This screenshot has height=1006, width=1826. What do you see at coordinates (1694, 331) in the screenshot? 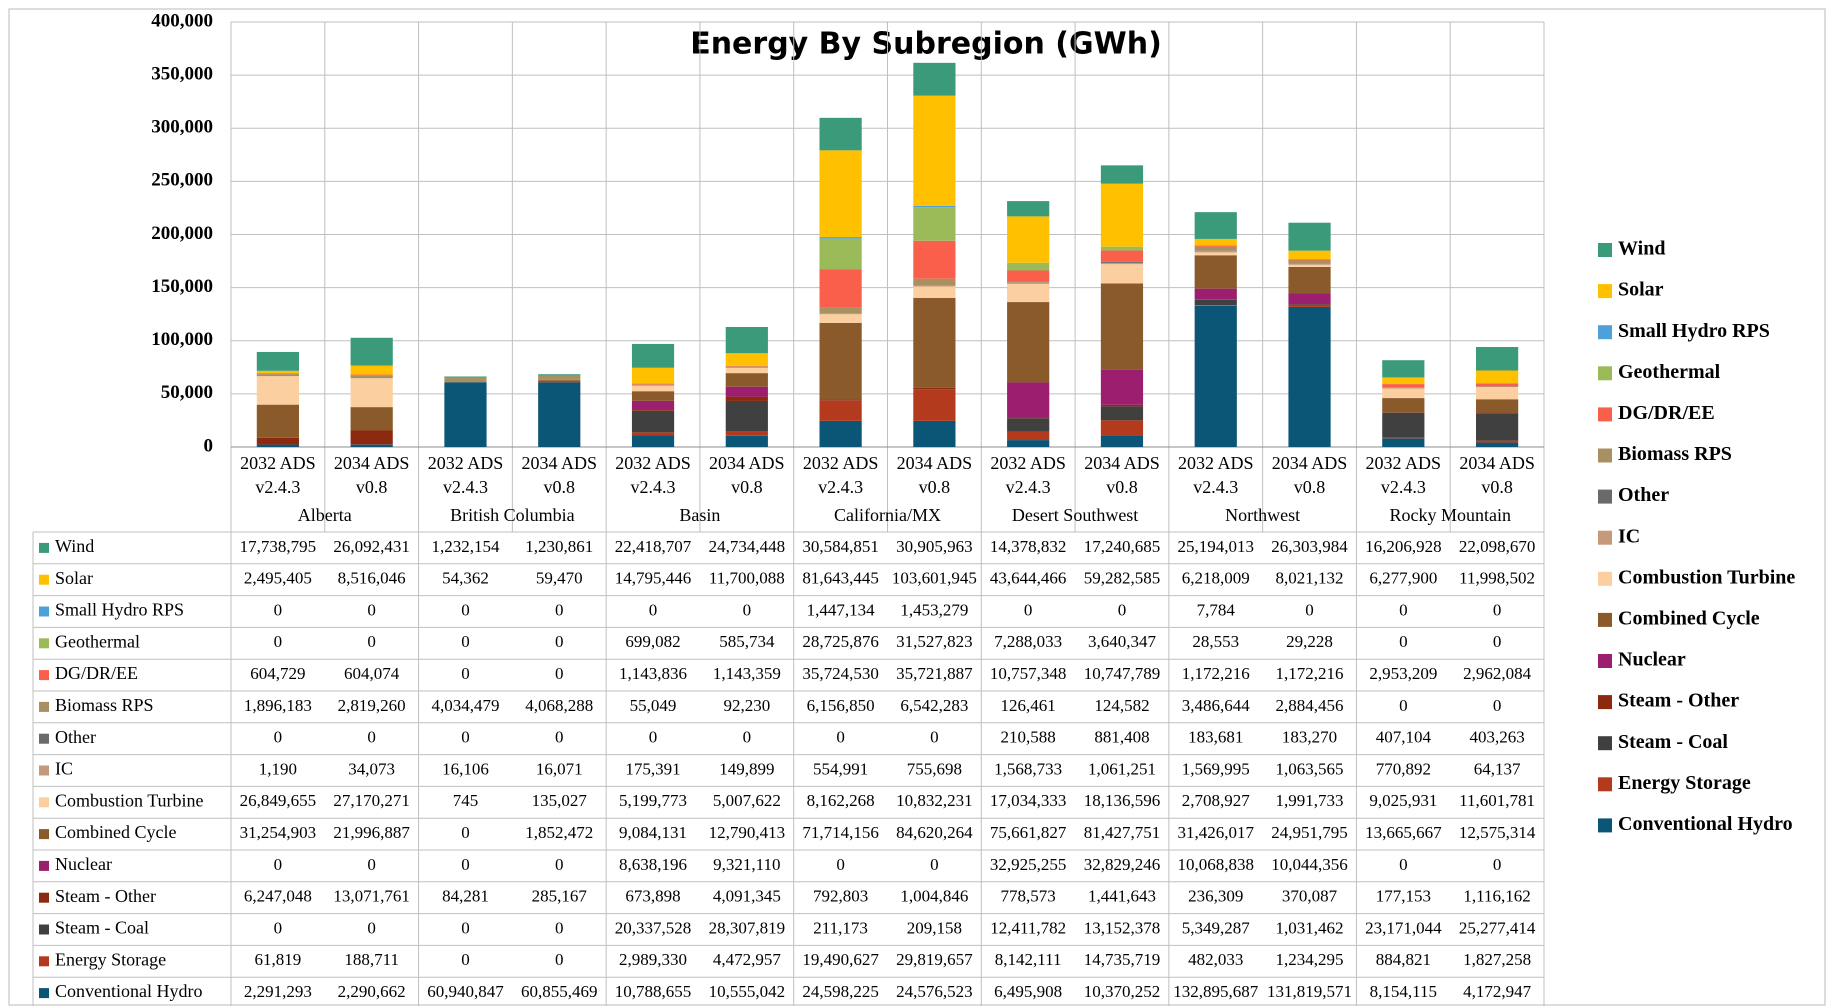
I see `legend-label: Small Hydro RPS` at bounding box center [1694, 331].